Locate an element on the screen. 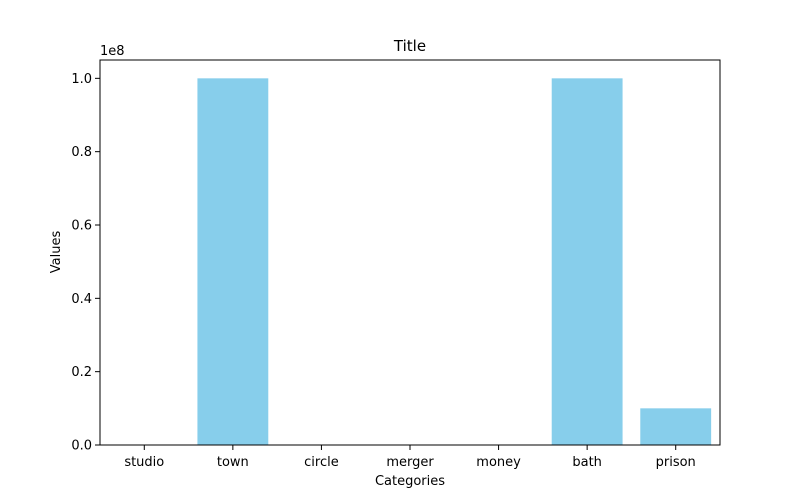  y-tick-label-4: 0.8 is located at coordinates (81, 152).